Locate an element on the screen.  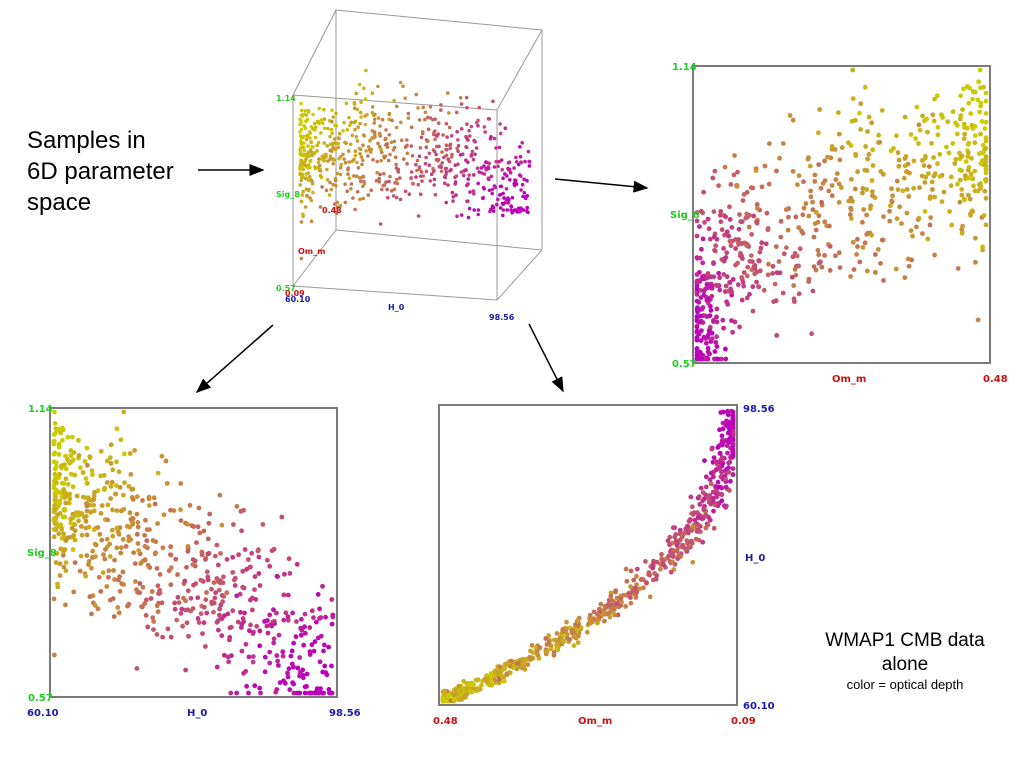
x-tick-max: 0.48 is located at coordinates (995, 379).